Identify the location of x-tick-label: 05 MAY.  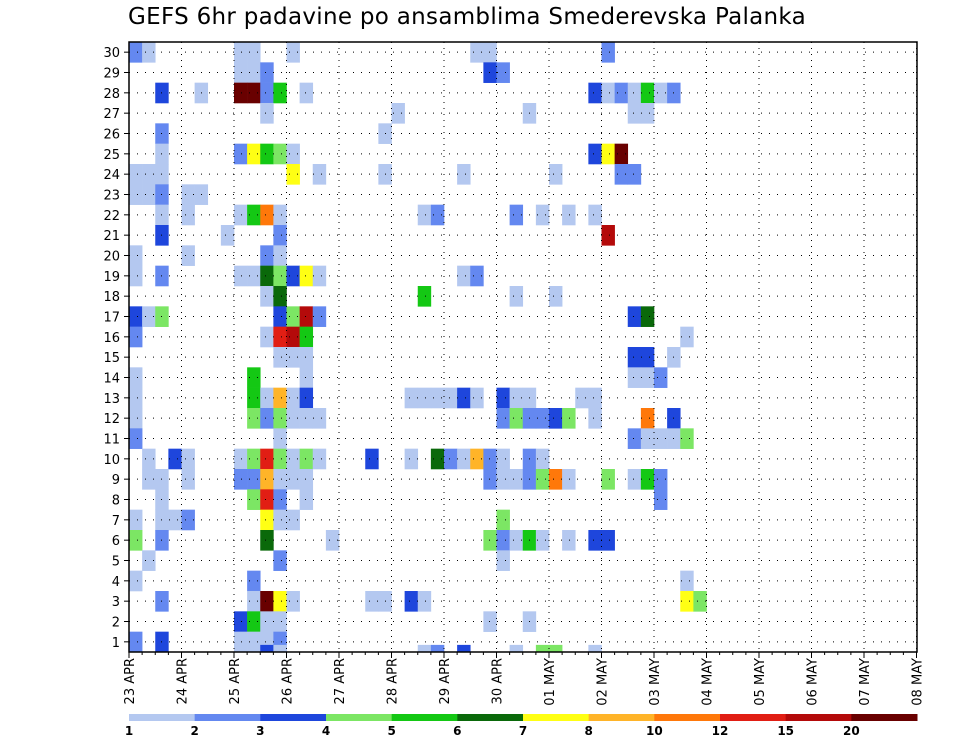
(760, 682).